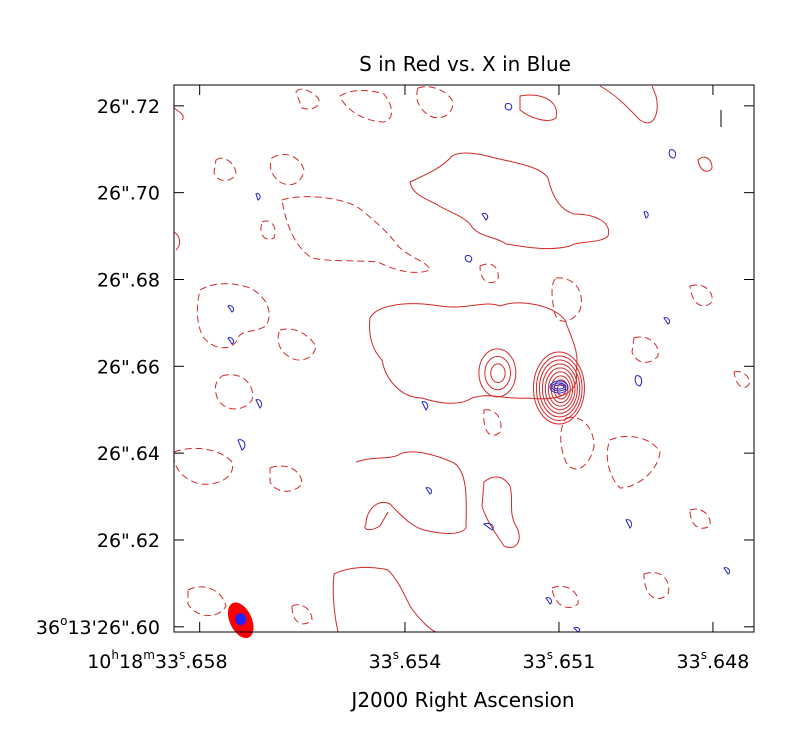 The image size is (804, 741). Describe the element at coordinates (178, 114) in the screenshot. I see `red-contour-left-top` at that location.